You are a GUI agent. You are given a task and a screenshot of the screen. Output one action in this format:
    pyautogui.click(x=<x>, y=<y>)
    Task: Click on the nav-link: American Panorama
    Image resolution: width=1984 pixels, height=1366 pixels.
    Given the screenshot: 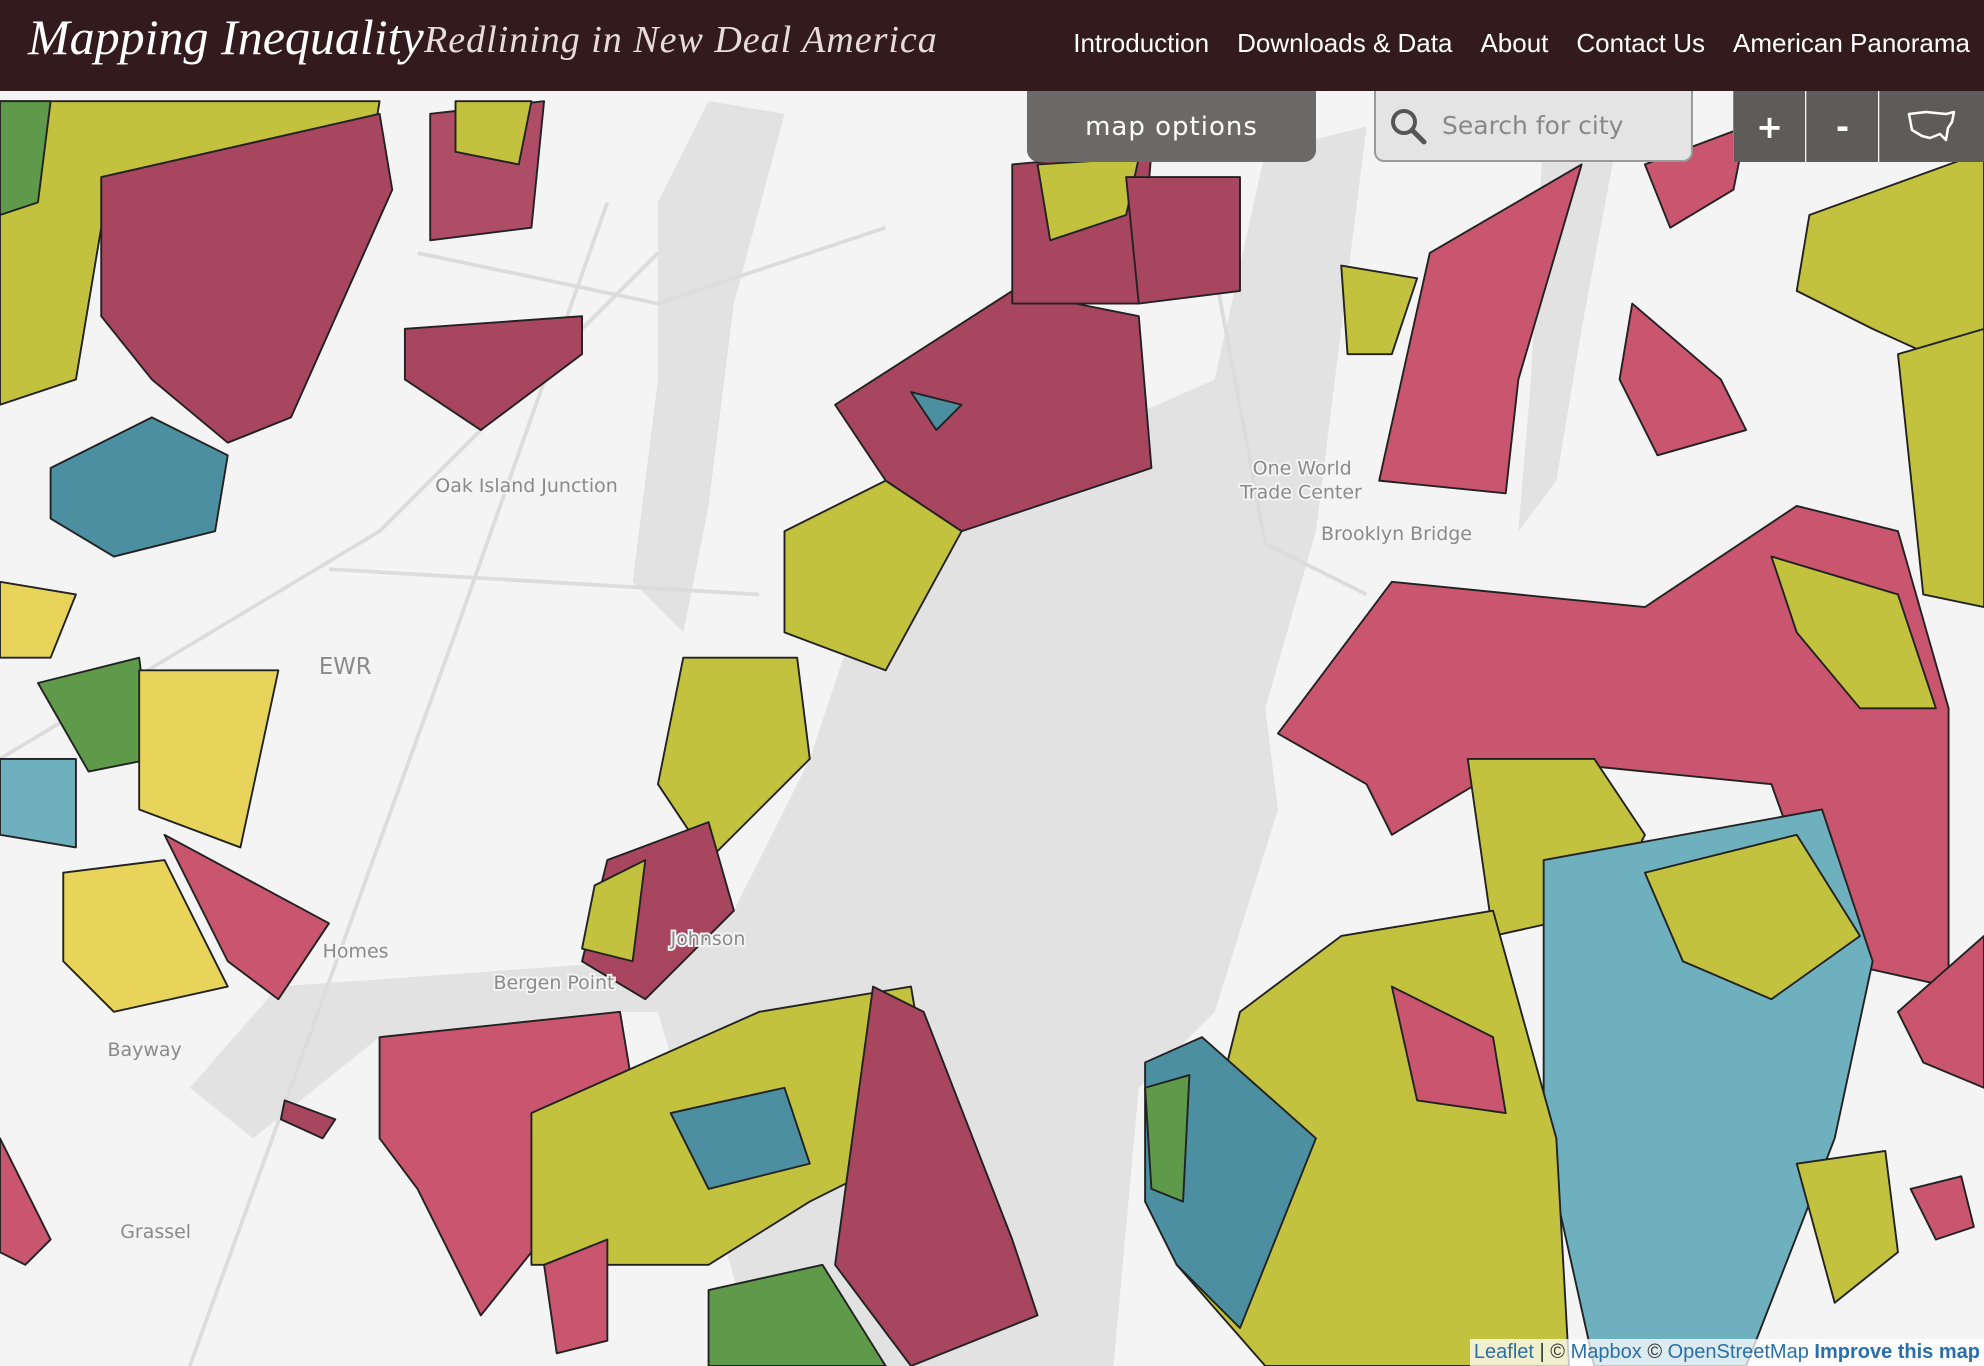 What is the action you would take?
    pyautogui.click(x=1851, y=43)
    